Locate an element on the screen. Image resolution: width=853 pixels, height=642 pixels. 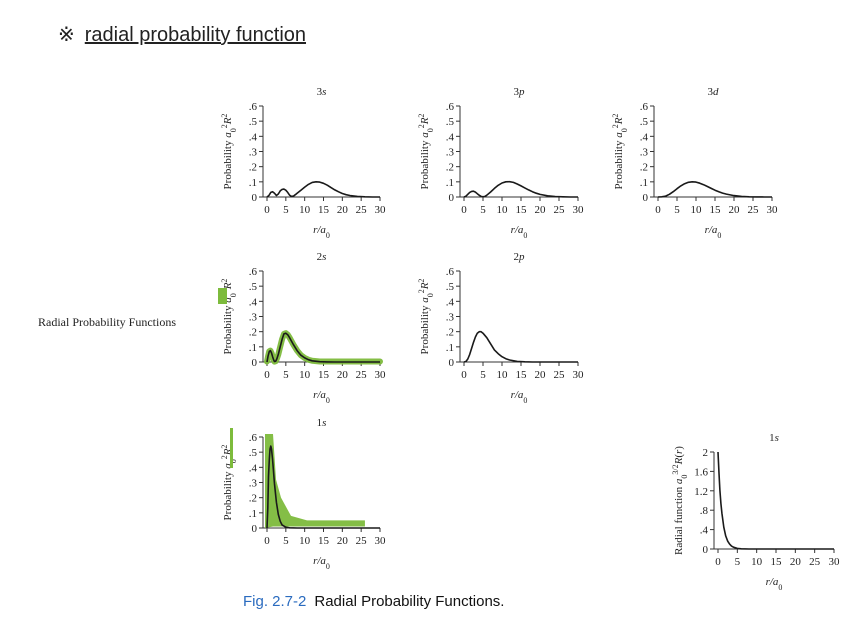
series-line-3d is located at coordinates (714, 189).